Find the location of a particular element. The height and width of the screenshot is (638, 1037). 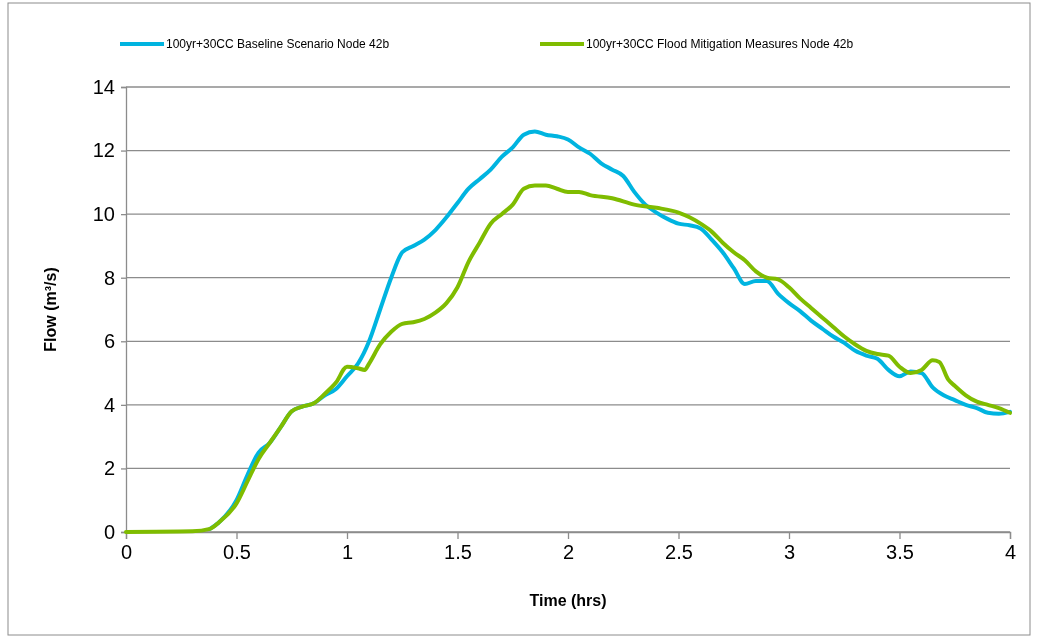

x-tick-label: 3 is located at coordinates (789, 552).